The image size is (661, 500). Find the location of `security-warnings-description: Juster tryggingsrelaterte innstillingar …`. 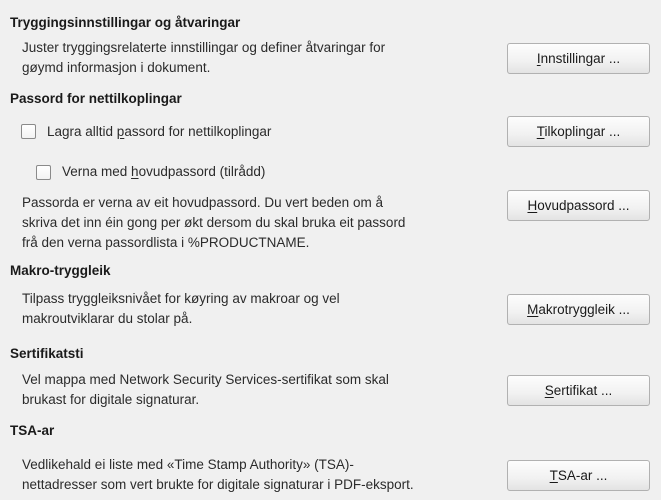

security-warnings-description: Juster tryggingsrelaterte innstillingar … is located at coordinates (264, 58).